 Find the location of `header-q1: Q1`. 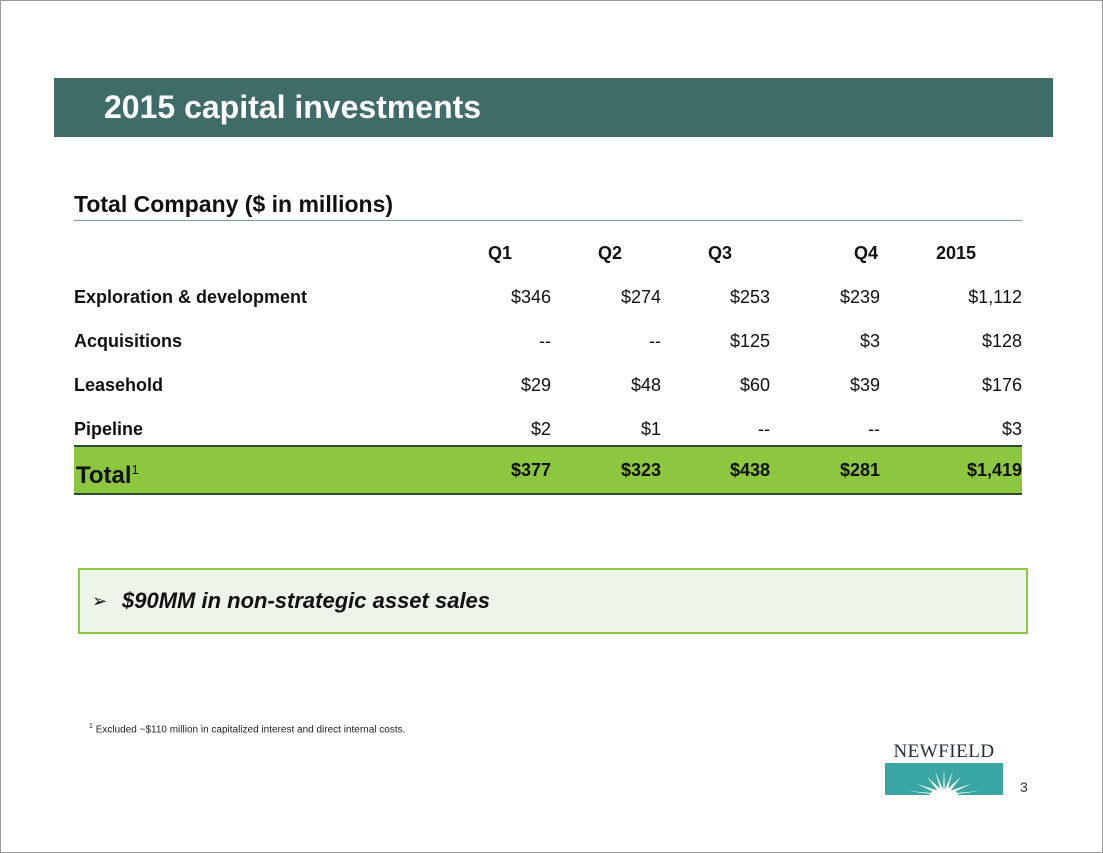

header-q1: Q1 is located at coordinates (499, 253).